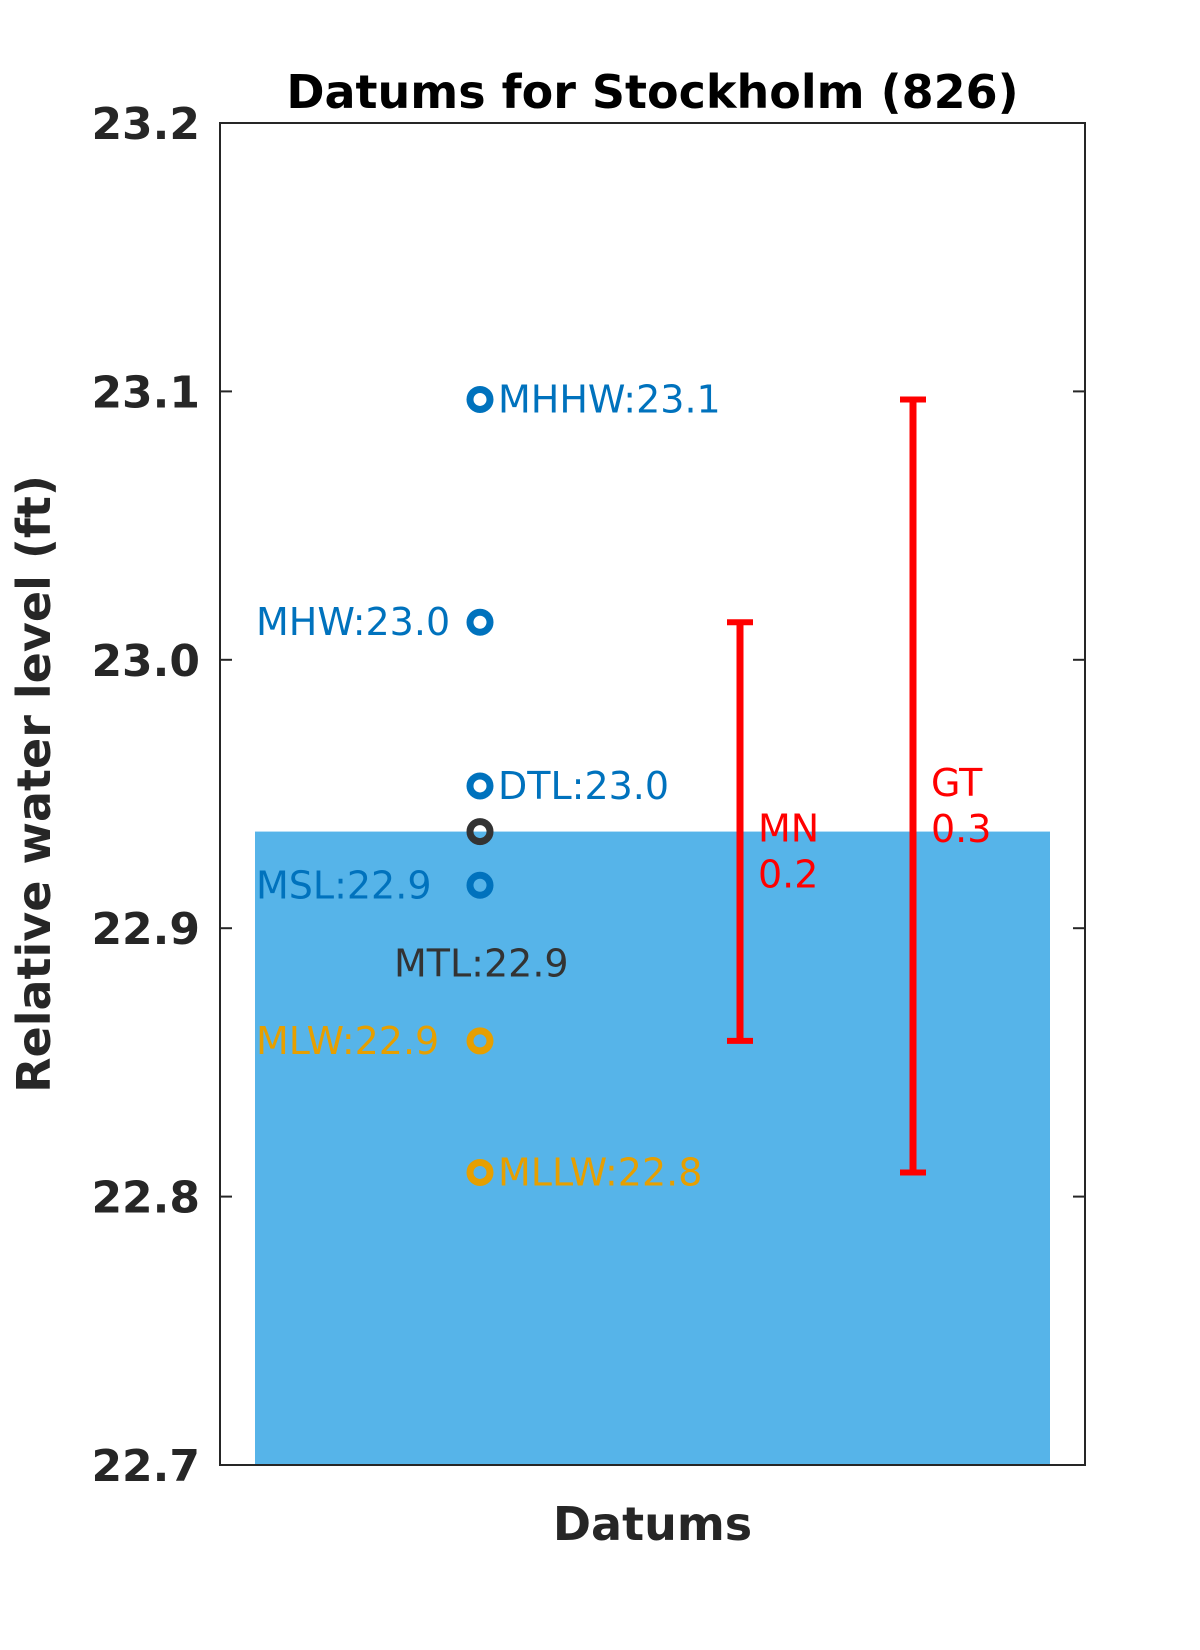 The image size is (1200, 1650). What do you see at coordinates (961, 829) in the screenshot?
I see `range-value-label: 0.3` at bounding box center [961, 829].